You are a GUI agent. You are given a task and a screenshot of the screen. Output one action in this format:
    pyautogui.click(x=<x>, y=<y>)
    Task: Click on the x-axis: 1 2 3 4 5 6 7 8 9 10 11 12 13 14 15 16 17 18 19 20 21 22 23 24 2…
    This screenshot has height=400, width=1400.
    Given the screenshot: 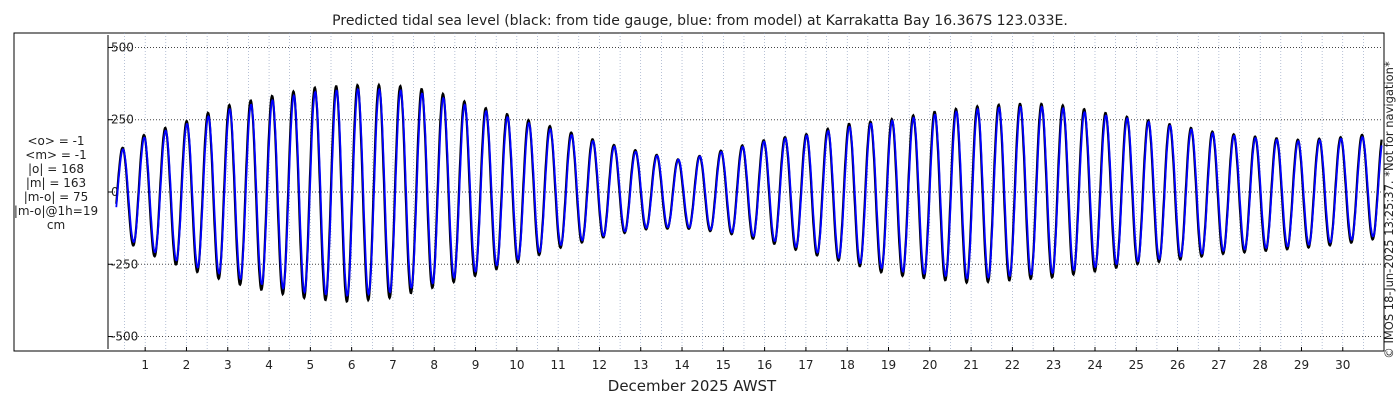 What is the action you would take?
    pyautogui.click(x=745, y=359)
    